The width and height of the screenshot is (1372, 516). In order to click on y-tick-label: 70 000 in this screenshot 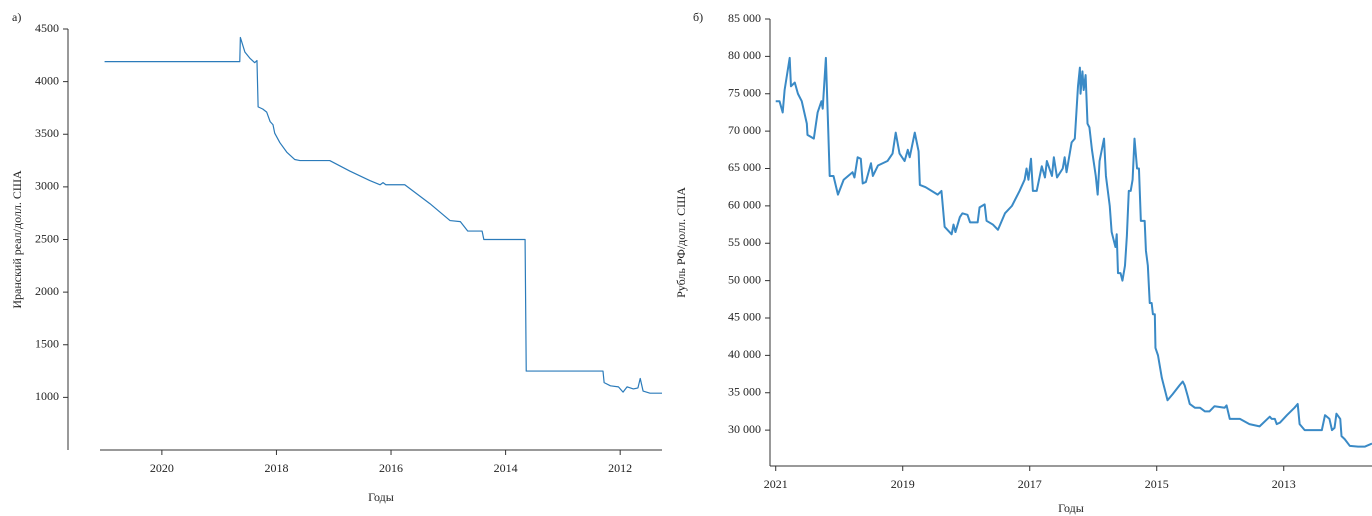, I will do `click(744, 130)`.